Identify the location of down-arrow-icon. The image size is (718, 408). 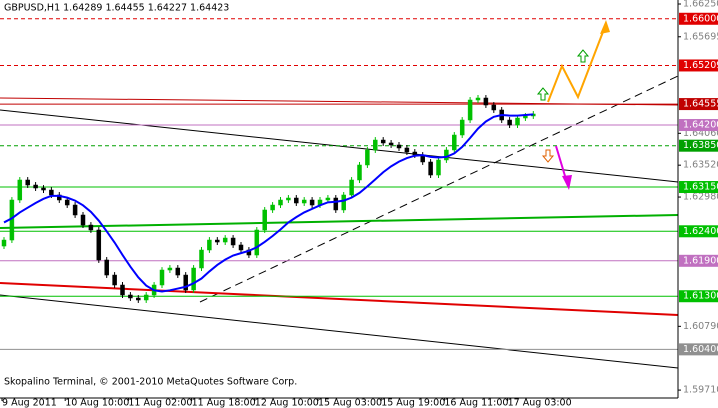
(548, 156).